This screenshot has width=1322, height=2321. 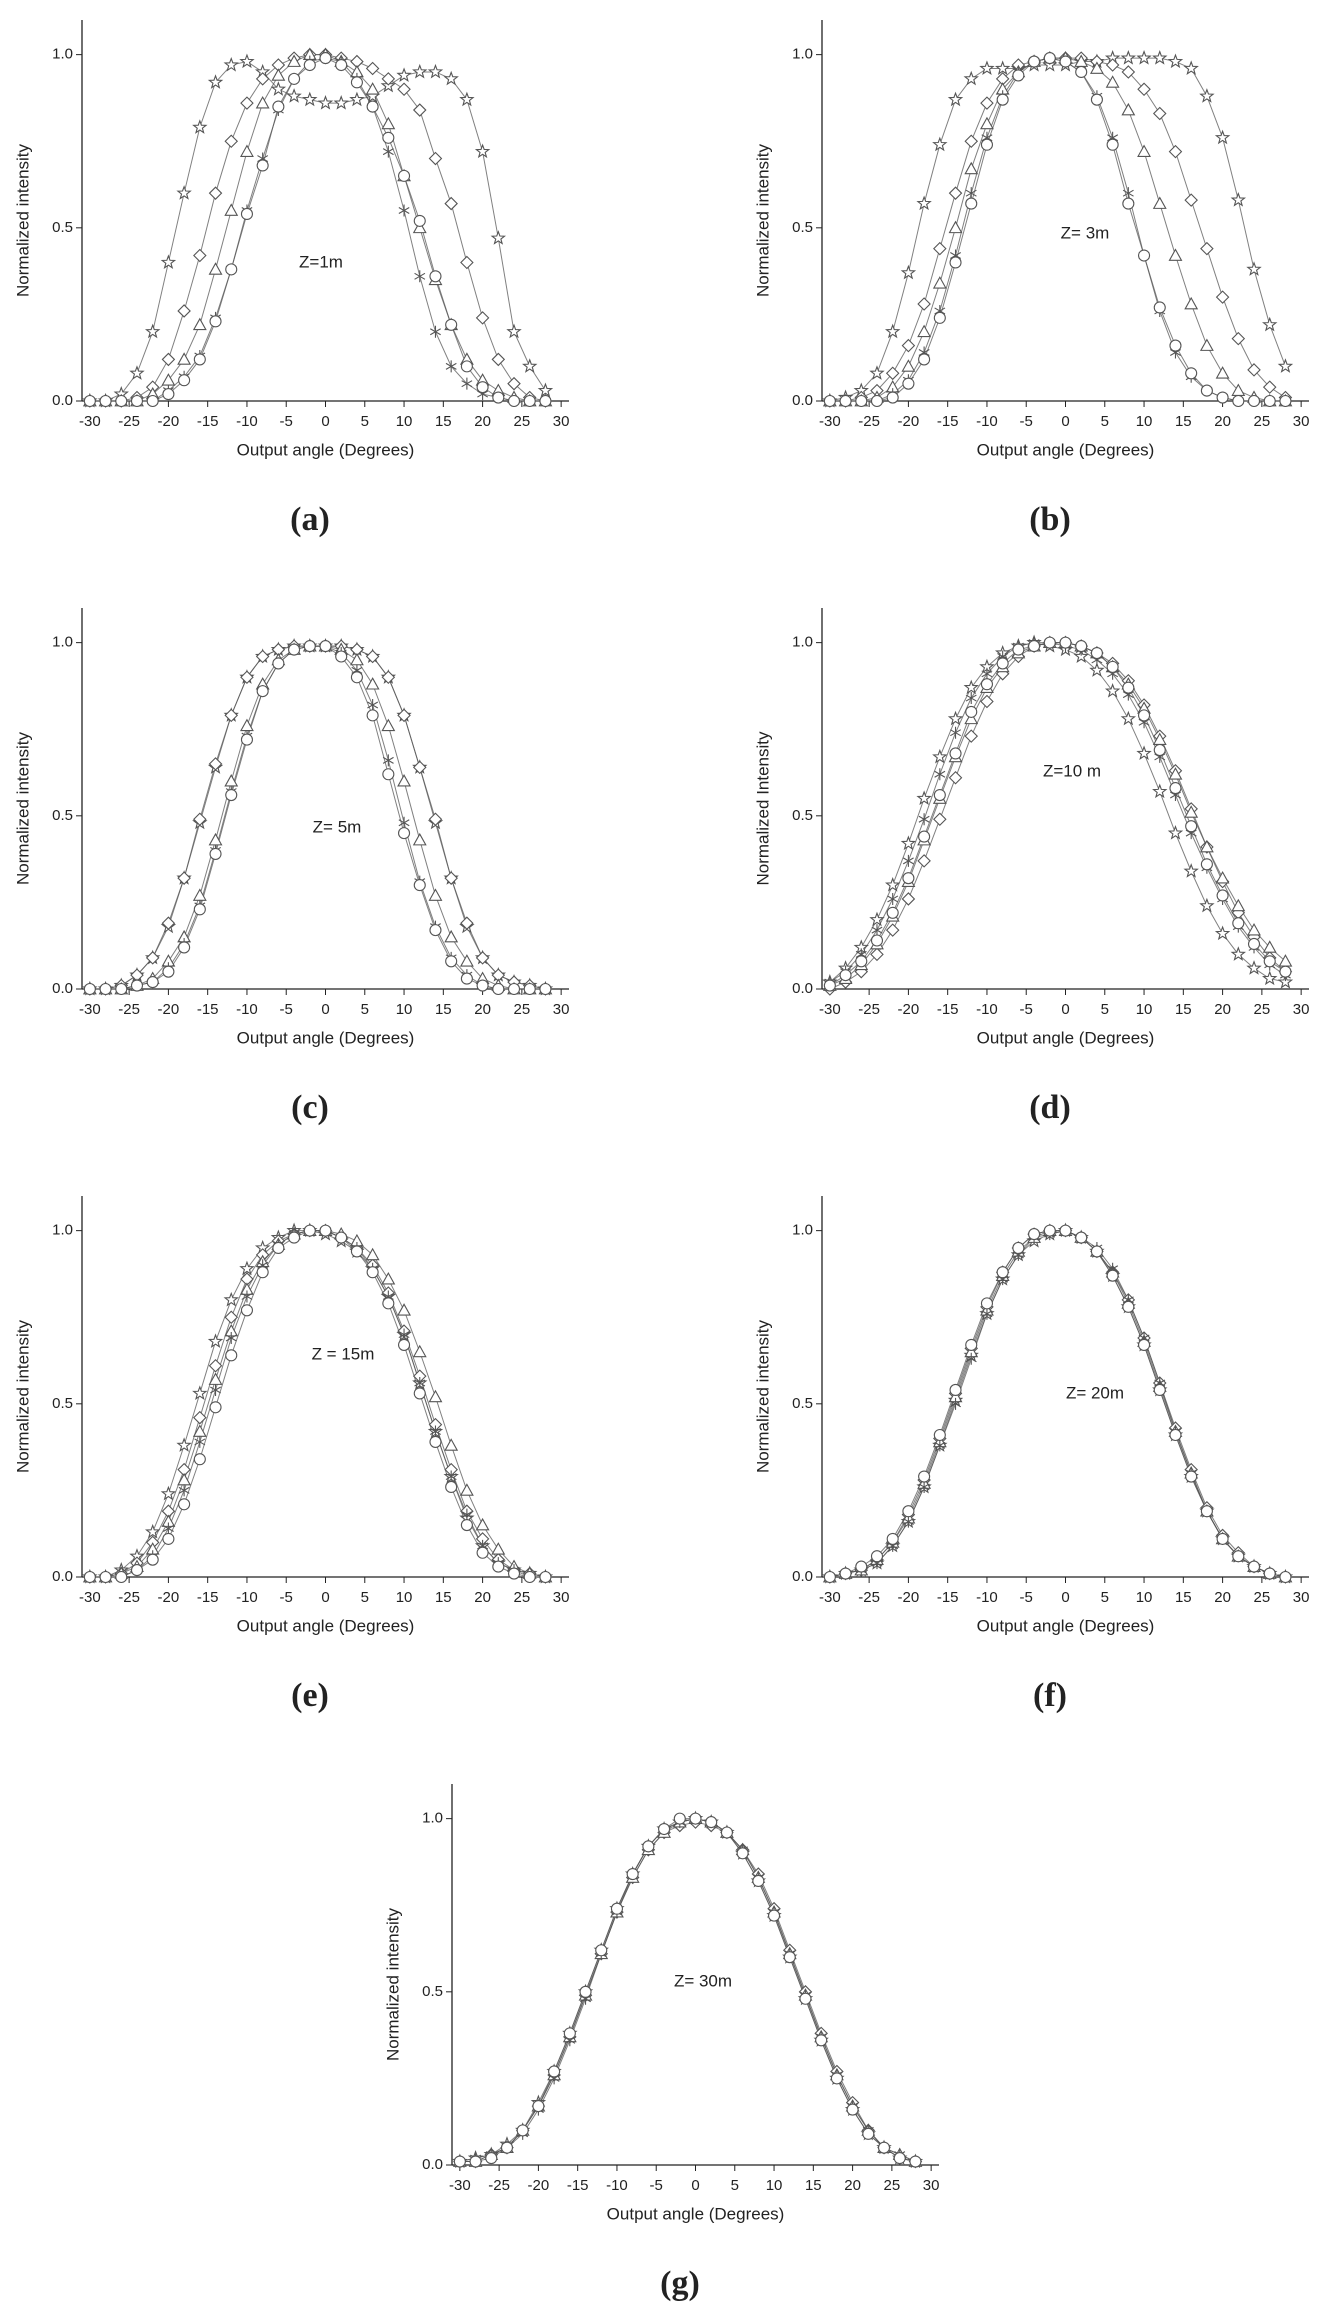 I want to click on y-axis-label: Normalized Intensity, so click(x=762, y=808).